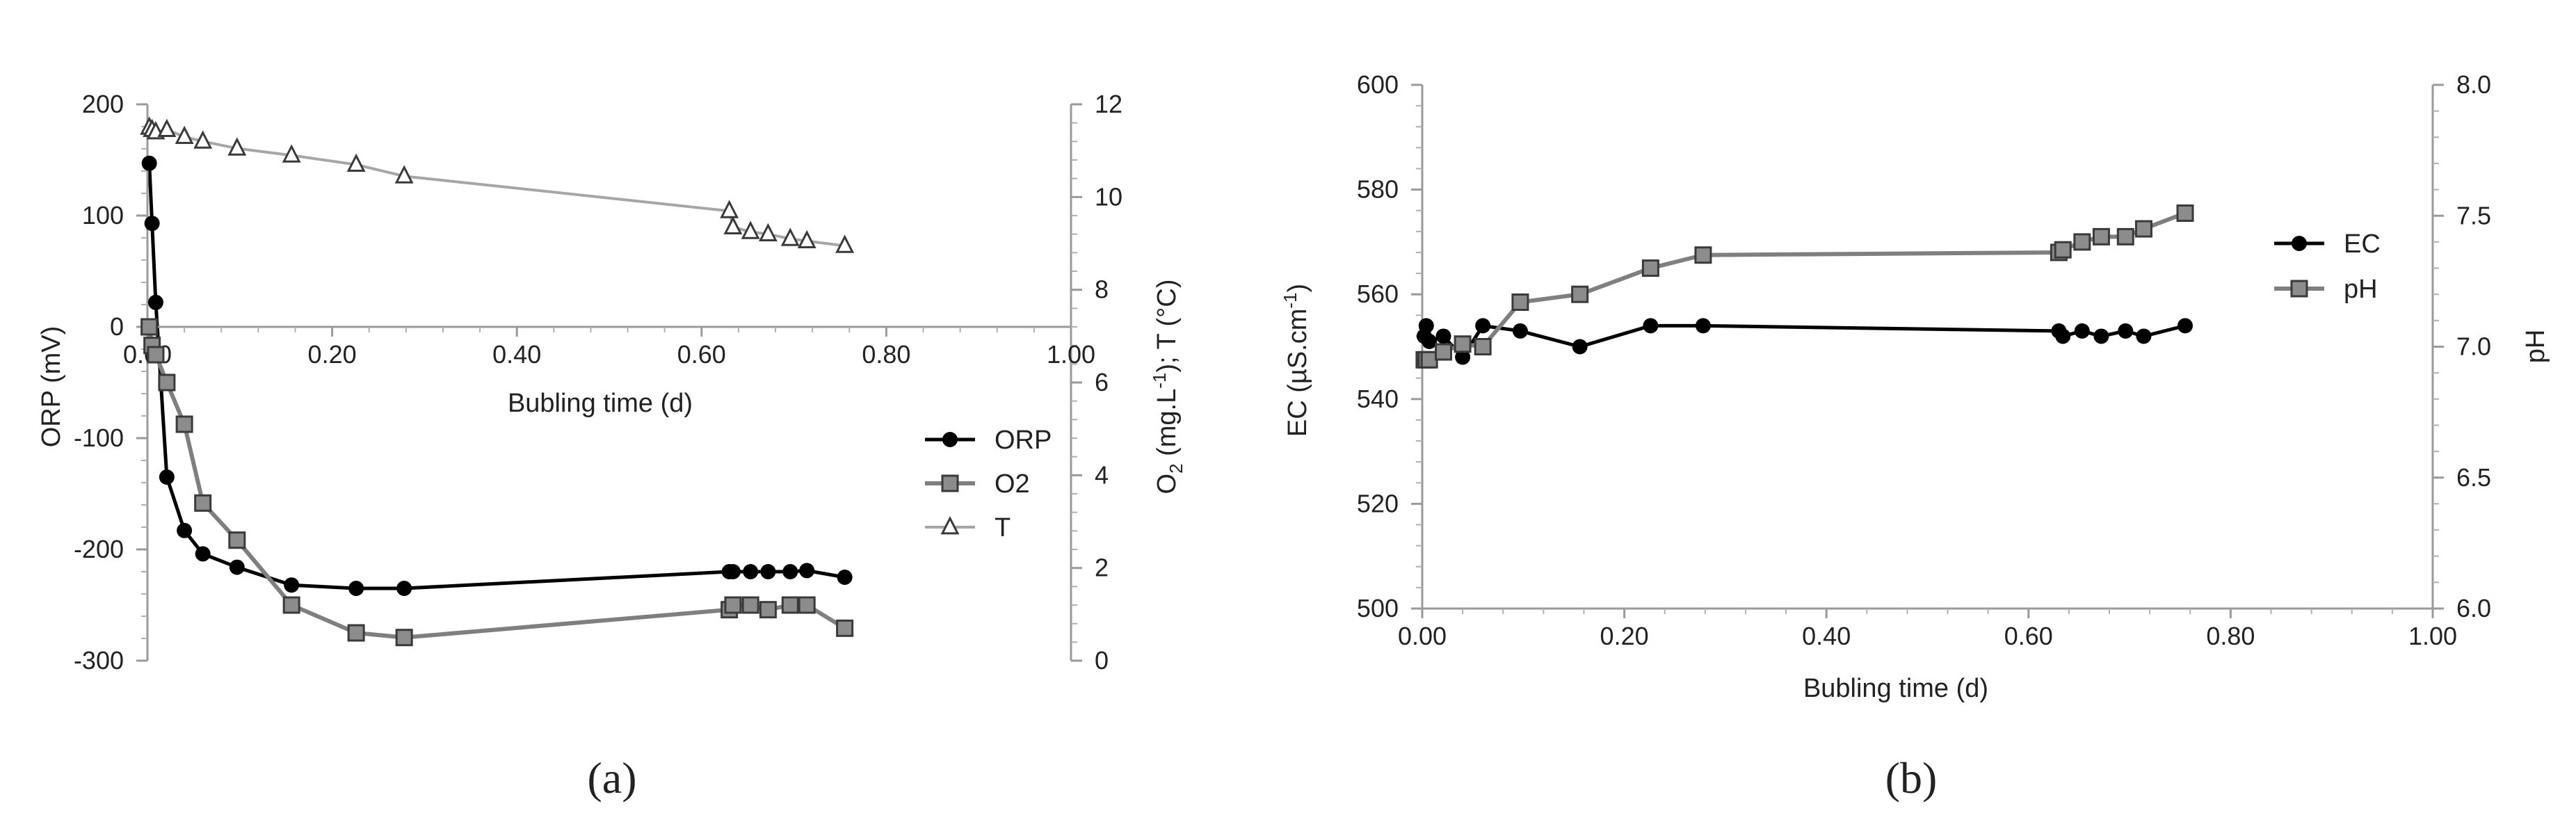  I want to click on series-line-t, so click(497, 187).